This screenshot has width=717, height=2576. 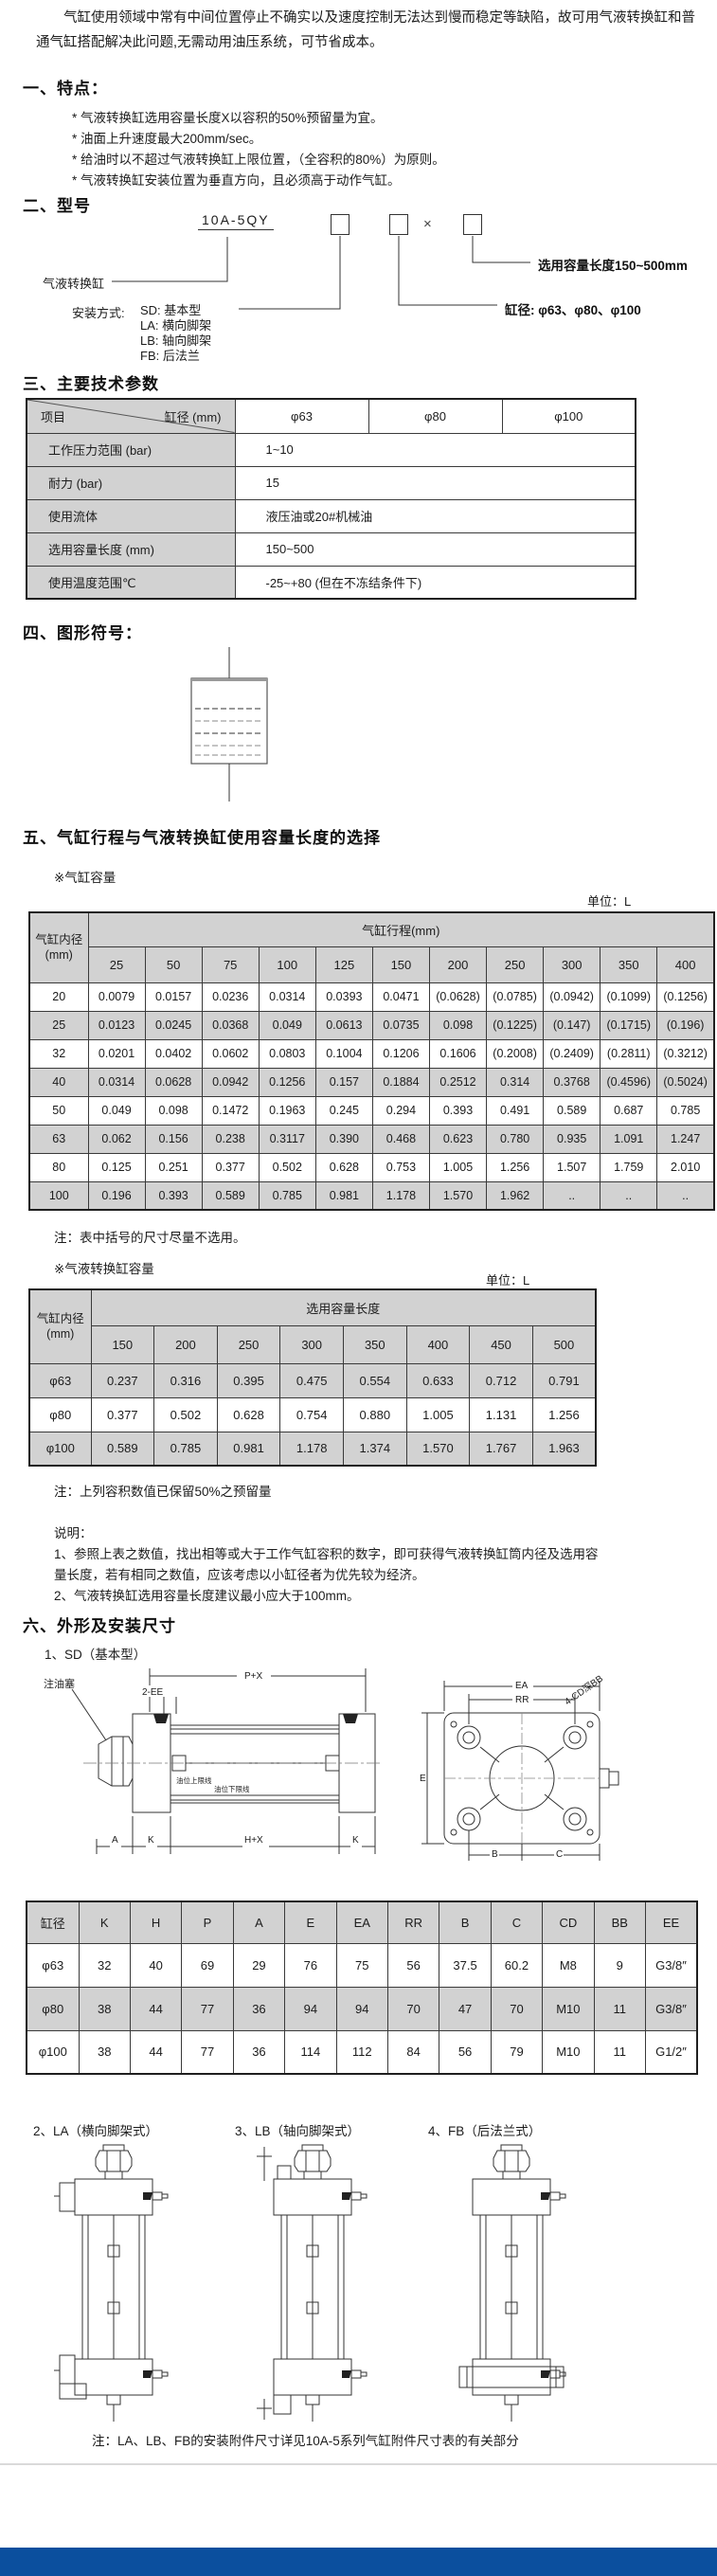 What do you see at coordinates (343, 1195) in the screenshot?
I see `value-cell: 0.981` at bounding box center [343, 1195].